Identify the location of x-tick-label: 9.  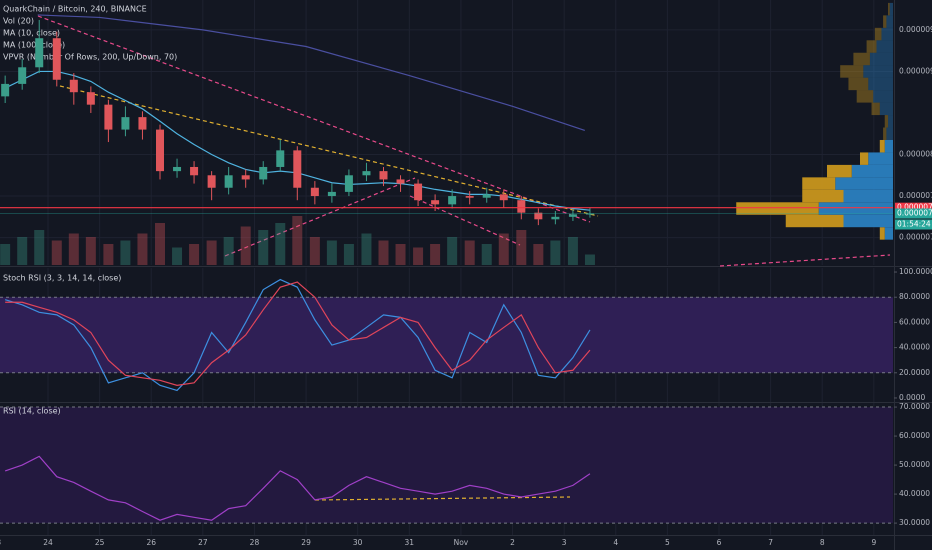
(873, 542).